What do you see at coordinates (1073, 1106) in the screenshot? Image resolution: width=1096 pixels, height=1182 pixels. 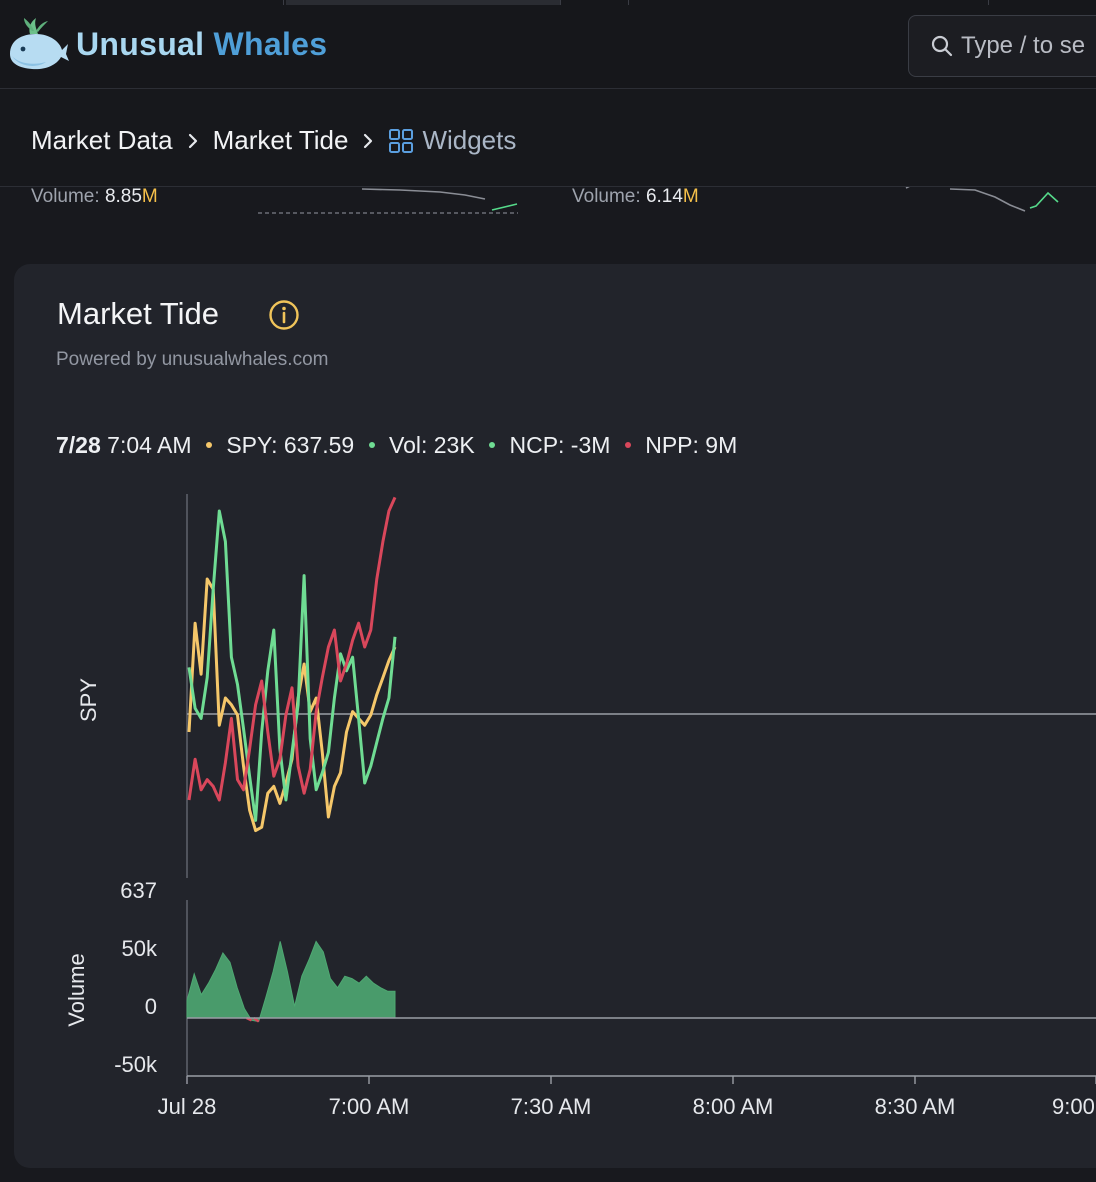 I see `x-tick-label: 9:00` at bounding box center [1073, 1106].